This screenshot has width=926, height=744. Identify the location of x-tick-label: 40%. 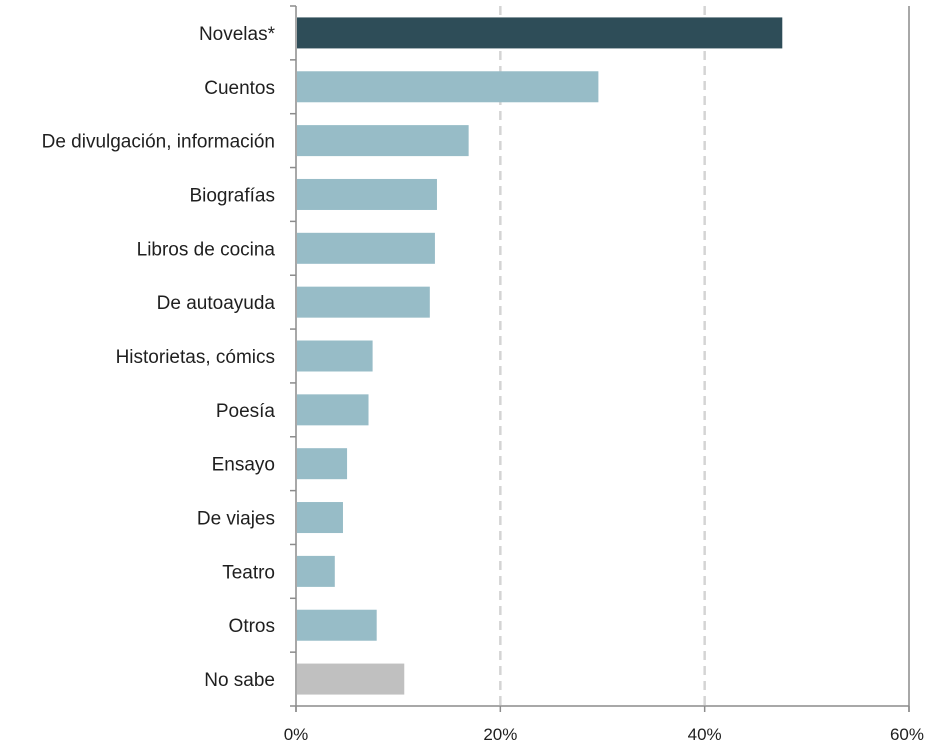
(705, 734).